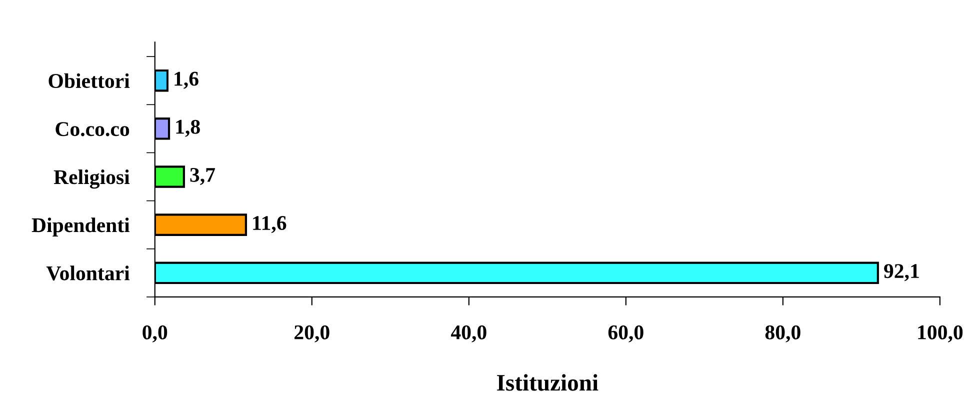  I want to click on data-label: 11,6, so click(269, 225).